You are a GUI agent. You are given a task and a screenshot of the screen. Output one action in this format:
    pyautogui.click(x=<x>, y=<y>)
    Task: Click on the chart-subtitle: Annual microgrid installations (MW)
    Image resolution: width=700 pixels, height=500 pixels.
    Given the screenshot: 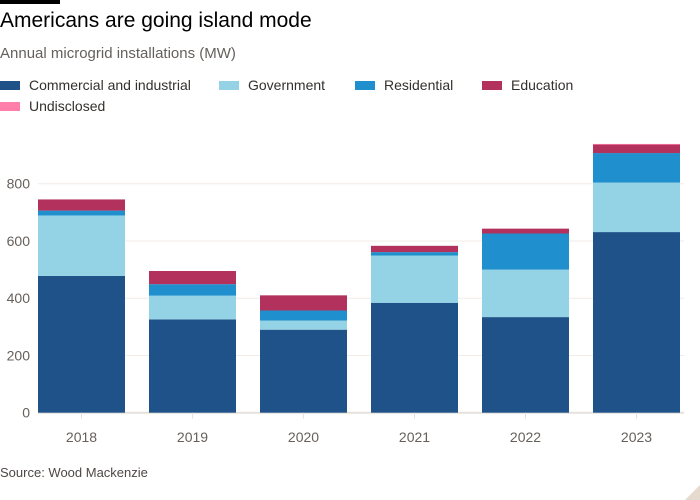 What is the action you would take?
    pyautogui.click(x=118, y=53)
    